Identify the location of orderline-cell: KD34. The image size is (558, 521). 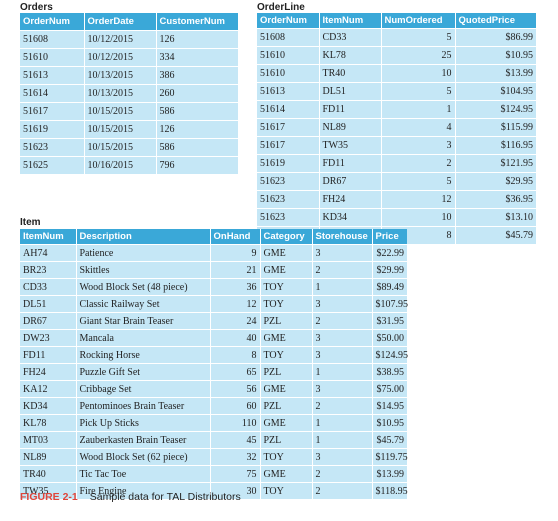
(350, 217).